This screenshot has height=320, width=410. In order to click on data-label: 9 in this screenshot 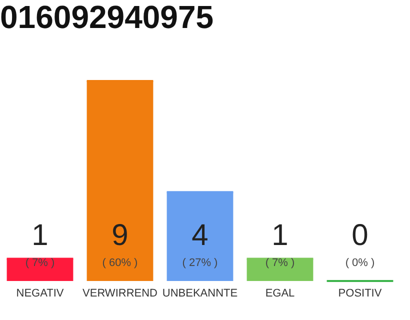, I will do `click(120, 235)`.